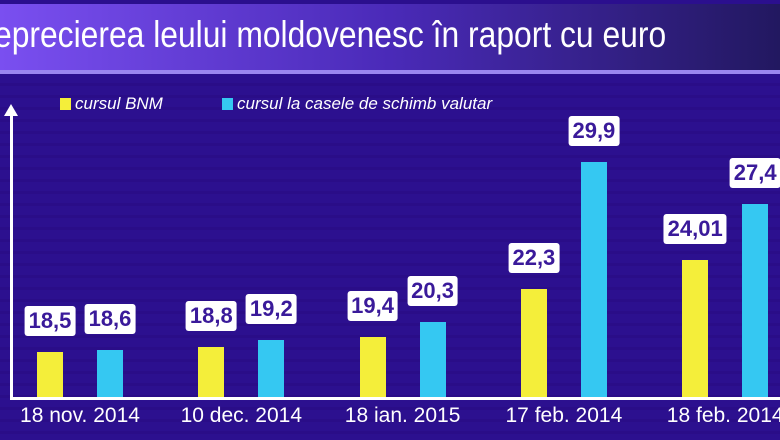 This screenshot has height=440, width=780. What do you see at coordinates (365, 103) in the screenshot?
I see `legend-label: cursul la casele de schimb valutar` at bounding box center [365, 103].